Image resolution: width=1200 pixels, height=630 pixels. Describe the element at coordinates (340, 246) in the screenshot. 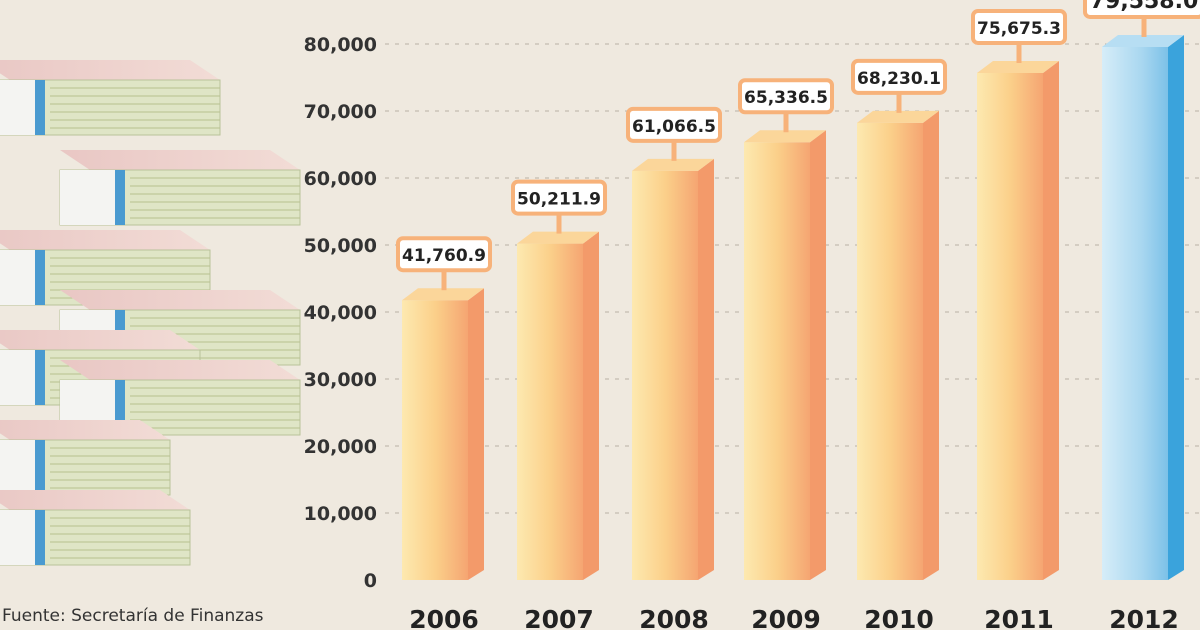

I see `y-tick-label: 50,000` at that location.